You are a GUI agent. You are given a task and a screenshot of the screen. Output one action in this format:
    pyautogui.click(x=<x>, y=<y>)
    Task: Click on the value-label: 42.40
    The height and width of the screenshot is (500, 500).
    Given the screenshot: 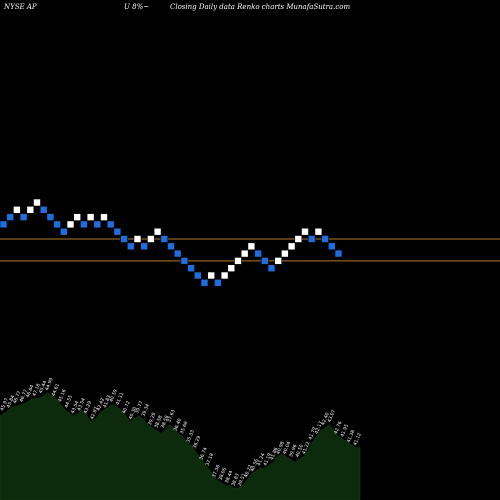 What is the action you would take?
    pyautogui.click(x=325, y=419)
    